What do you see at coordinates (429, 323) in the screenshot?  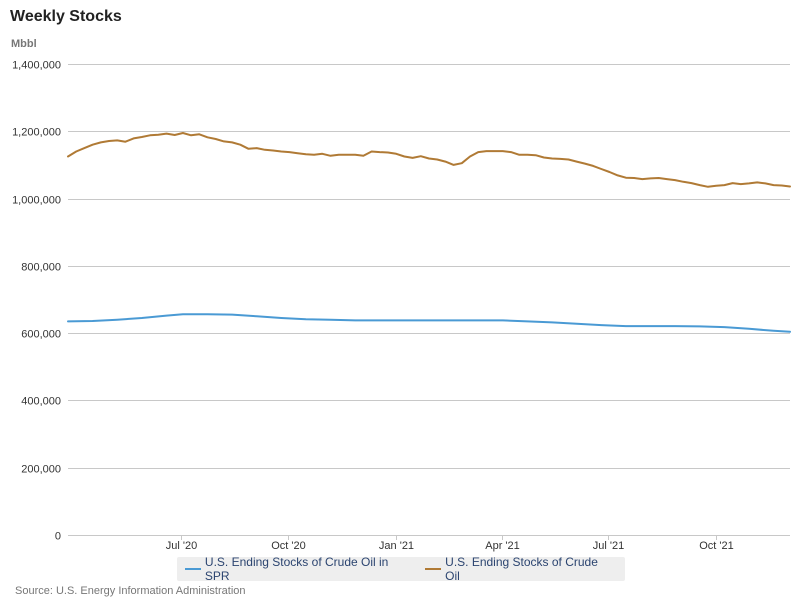 I see `series-line-spr` at bounding box center [429, 323].